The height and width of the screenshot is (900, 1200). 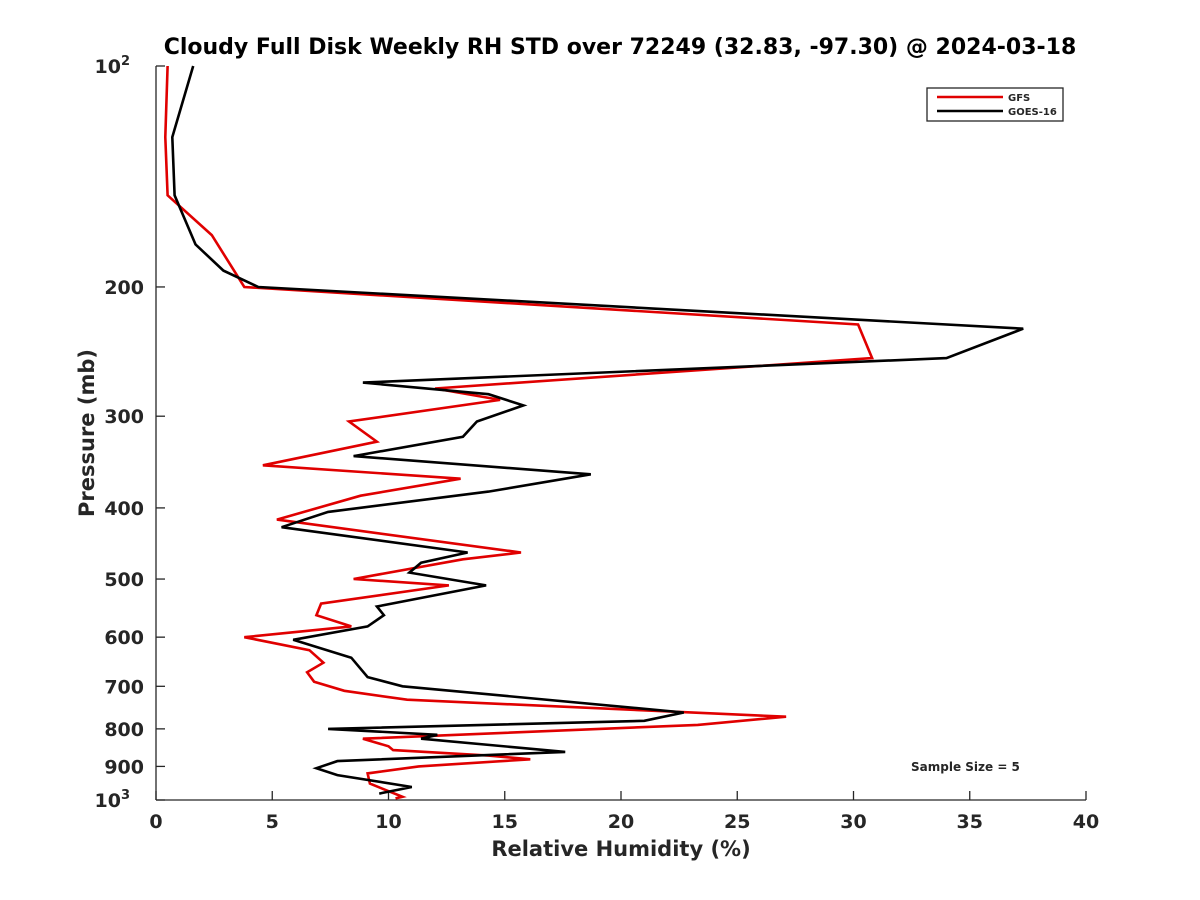 I want to click on y-tick-label: 900, so click(x=124, y=767).